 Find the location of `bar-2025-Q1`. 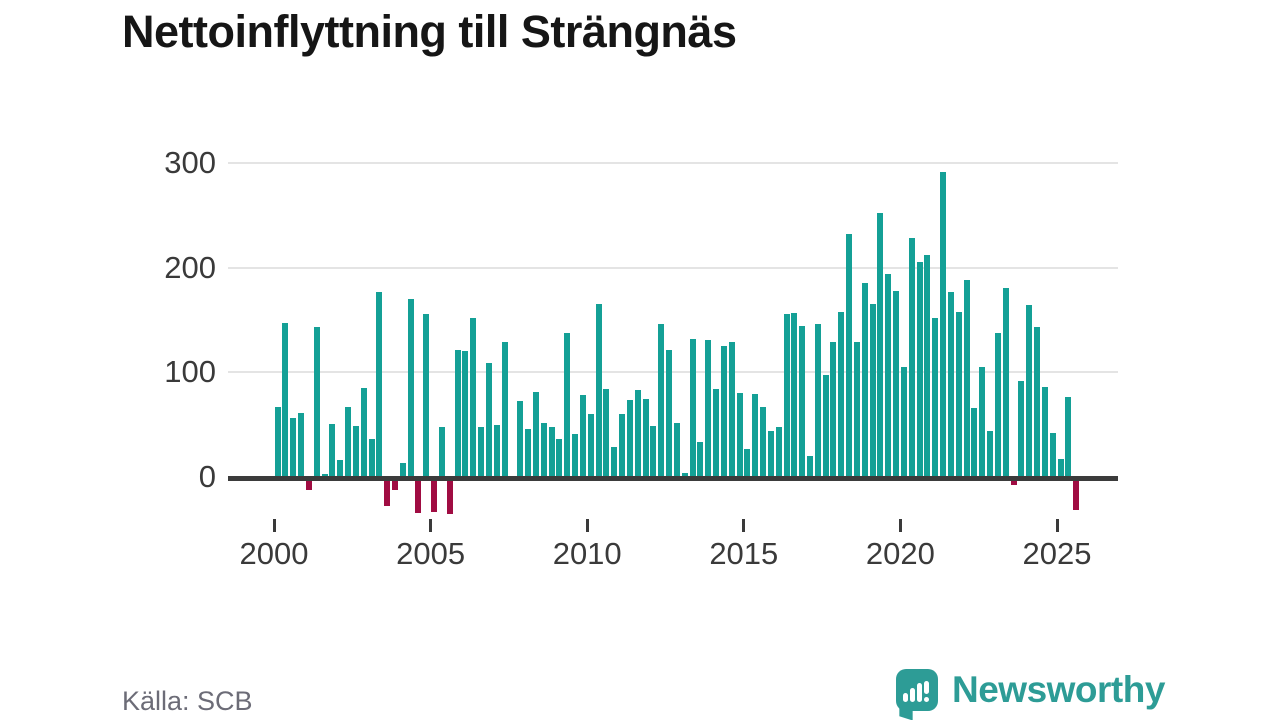

bar-2025-Q1 is located at coordinates (1060, 468).